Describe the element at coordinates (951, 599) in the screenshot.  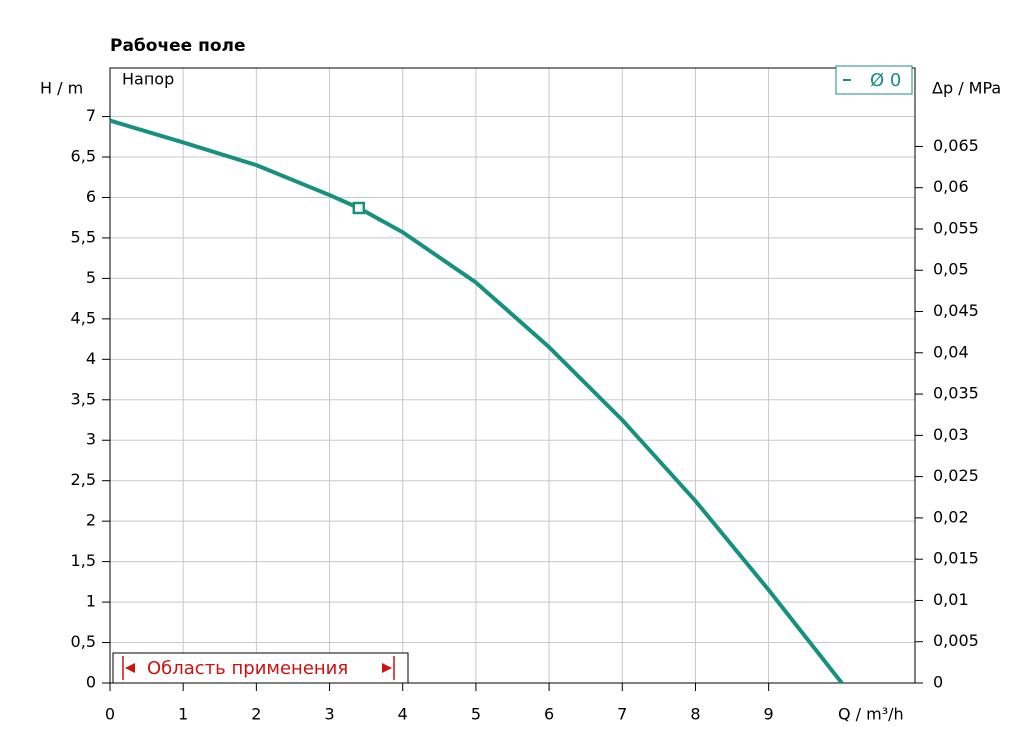
I see `y2-tick-label: 0,01` at that location.